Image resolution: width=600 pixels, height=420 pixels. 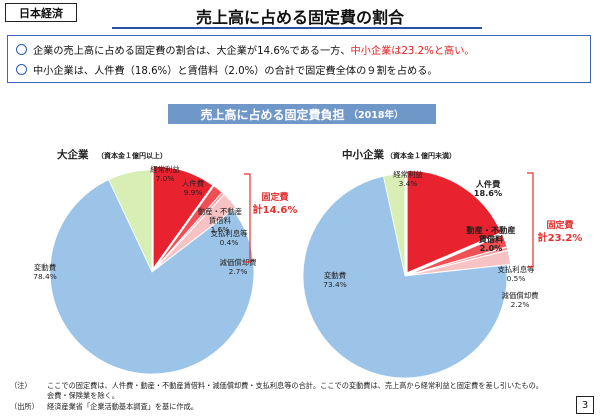 What do you see at coordinates (73, 154) in the screenshot?
I see `pie-title: 大企業` at bounding box center [73, 154].